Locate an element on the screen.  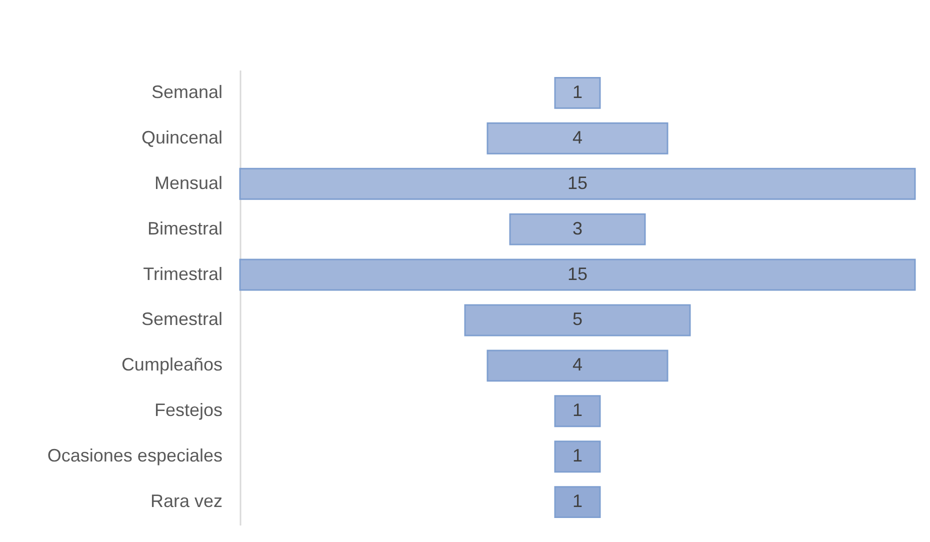
category-label: Trimestral is located at coordinates (182, 274).